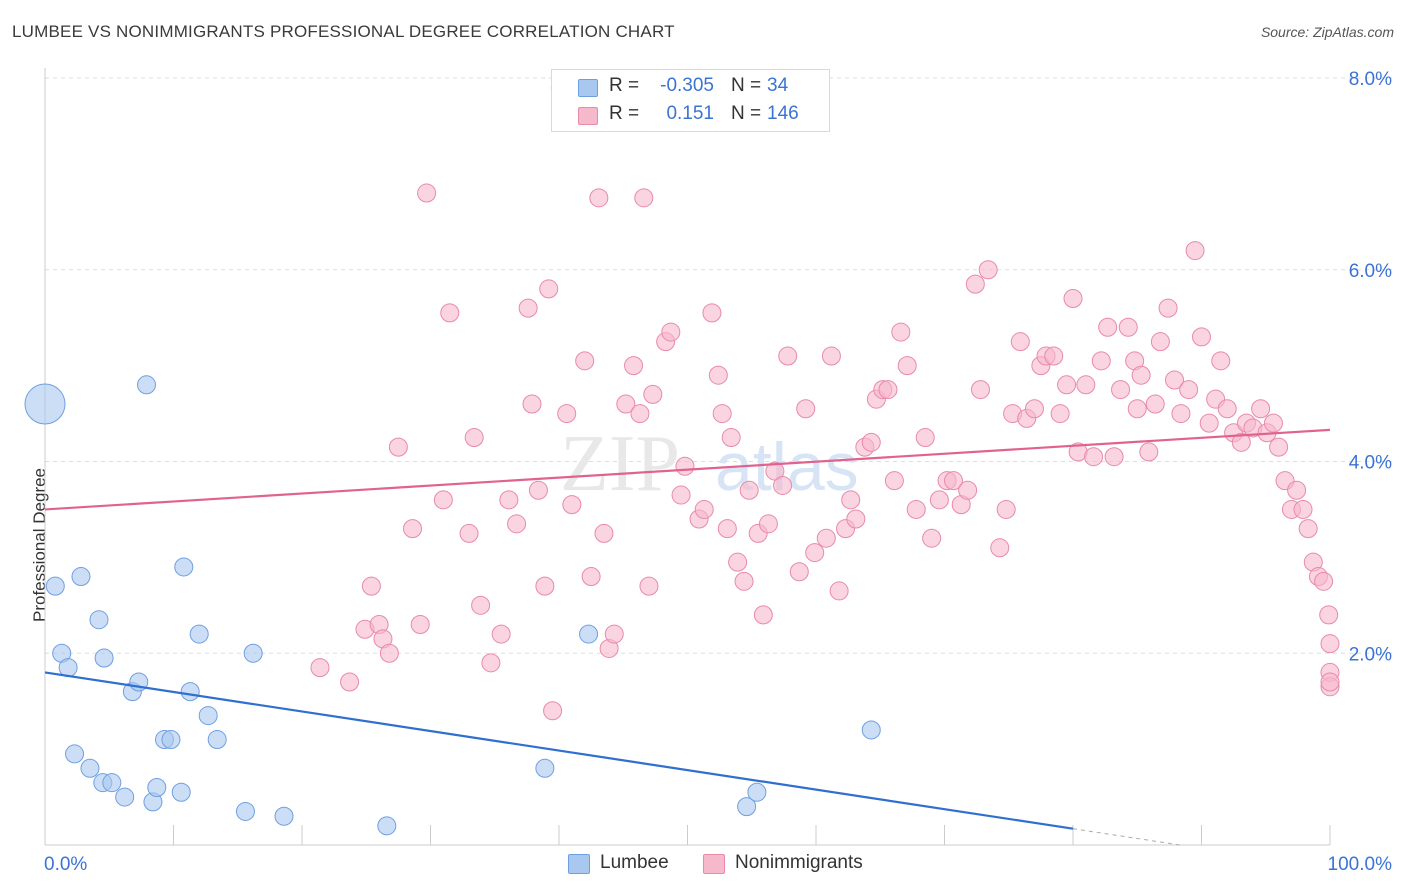 This screenshot has height=892, width=1406. What do you see at coordinates (714, 864) in the screenshot?
I see `nonimmigrants-legend-swatch` at bounding box center [714, 864].